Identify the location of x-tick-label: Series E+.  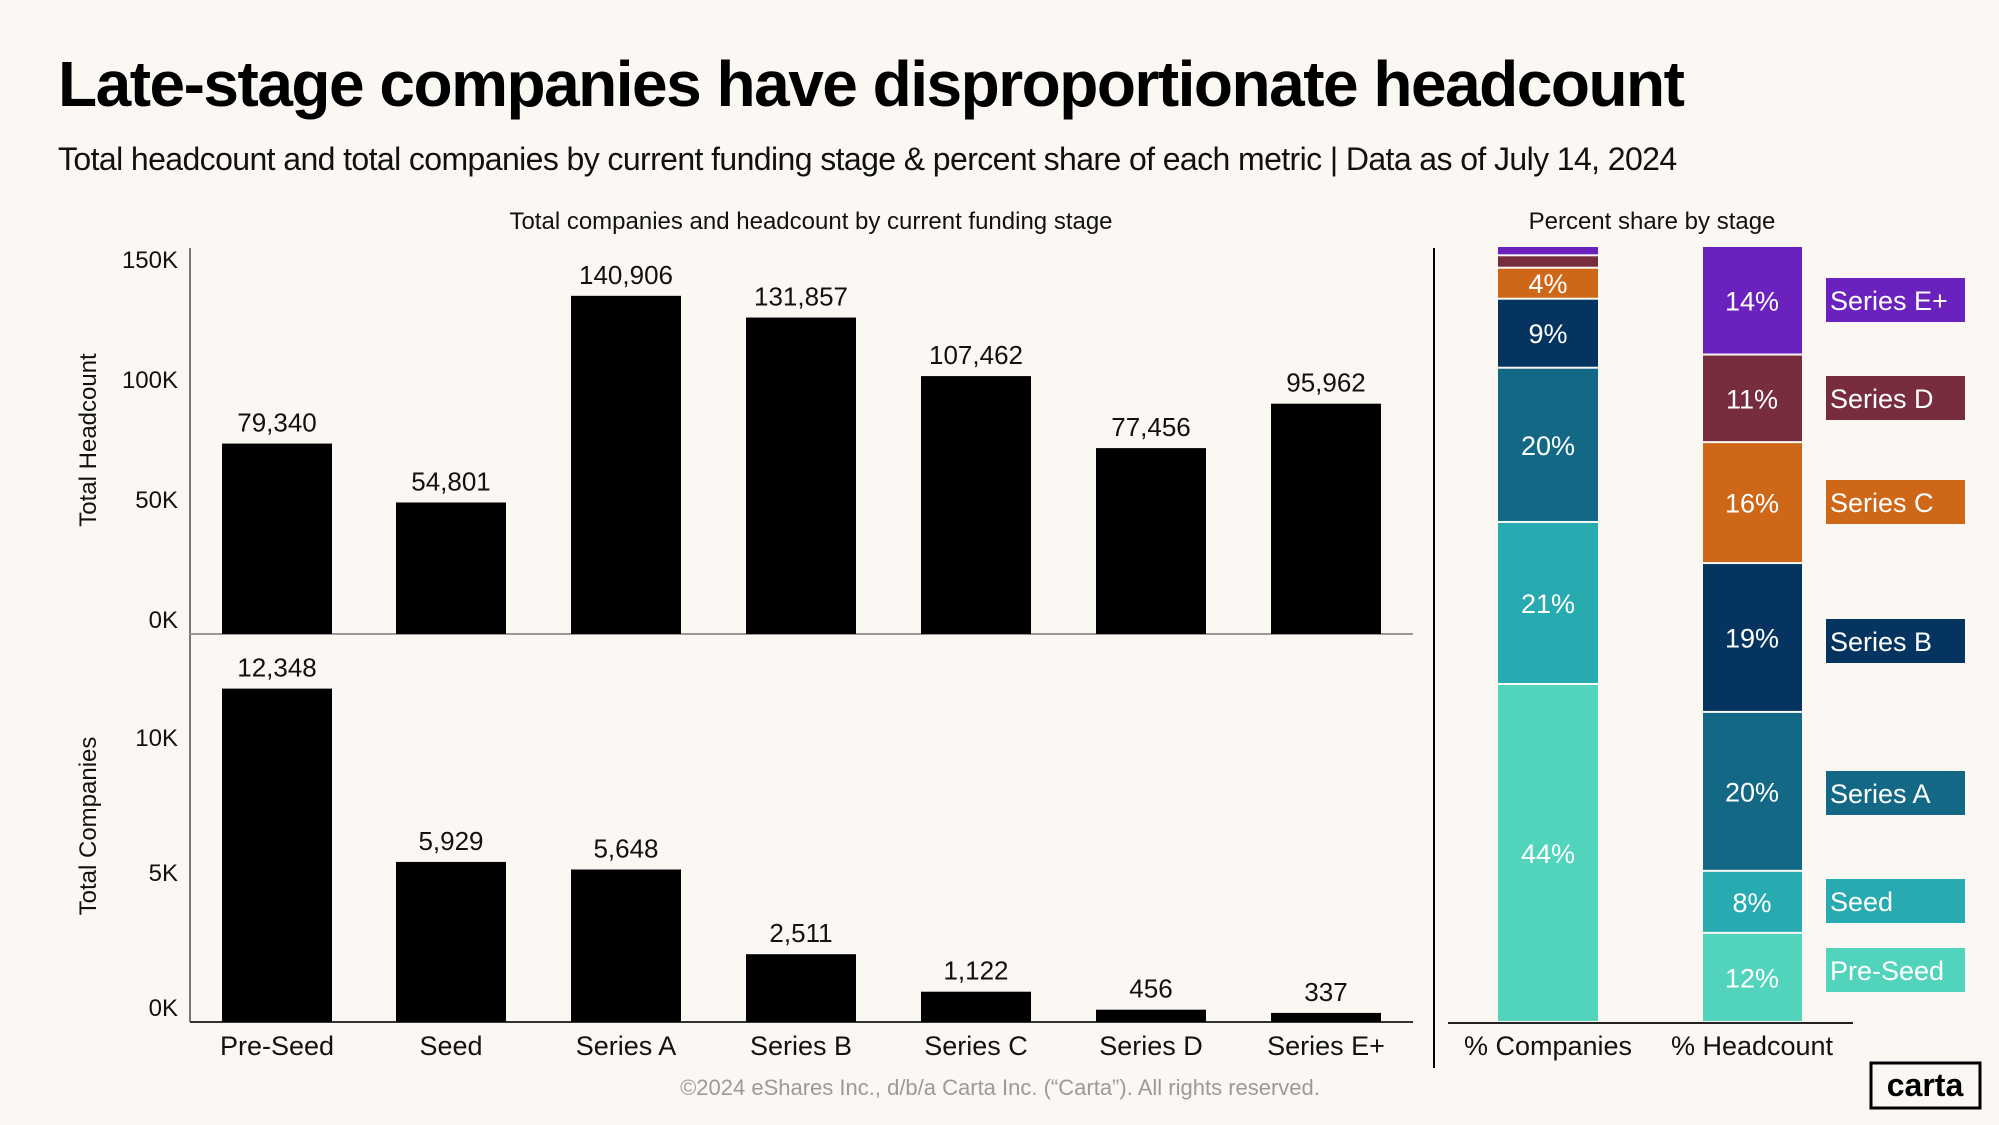
(1326, 1046).